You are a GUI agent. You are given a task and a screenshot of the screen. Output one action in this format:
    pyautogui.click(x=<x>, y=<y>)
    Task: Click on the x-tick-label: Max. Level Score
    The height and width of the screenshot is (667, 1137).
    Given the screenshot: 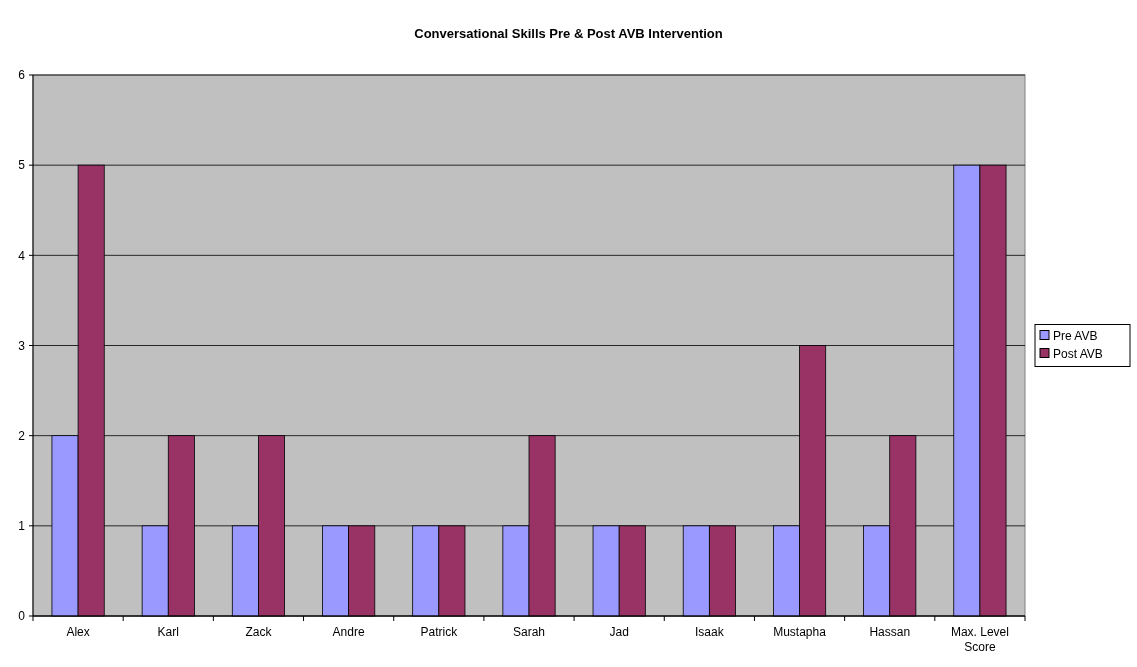 What is the action you would take?
    pyautogui.click(x=979, y=639)
    